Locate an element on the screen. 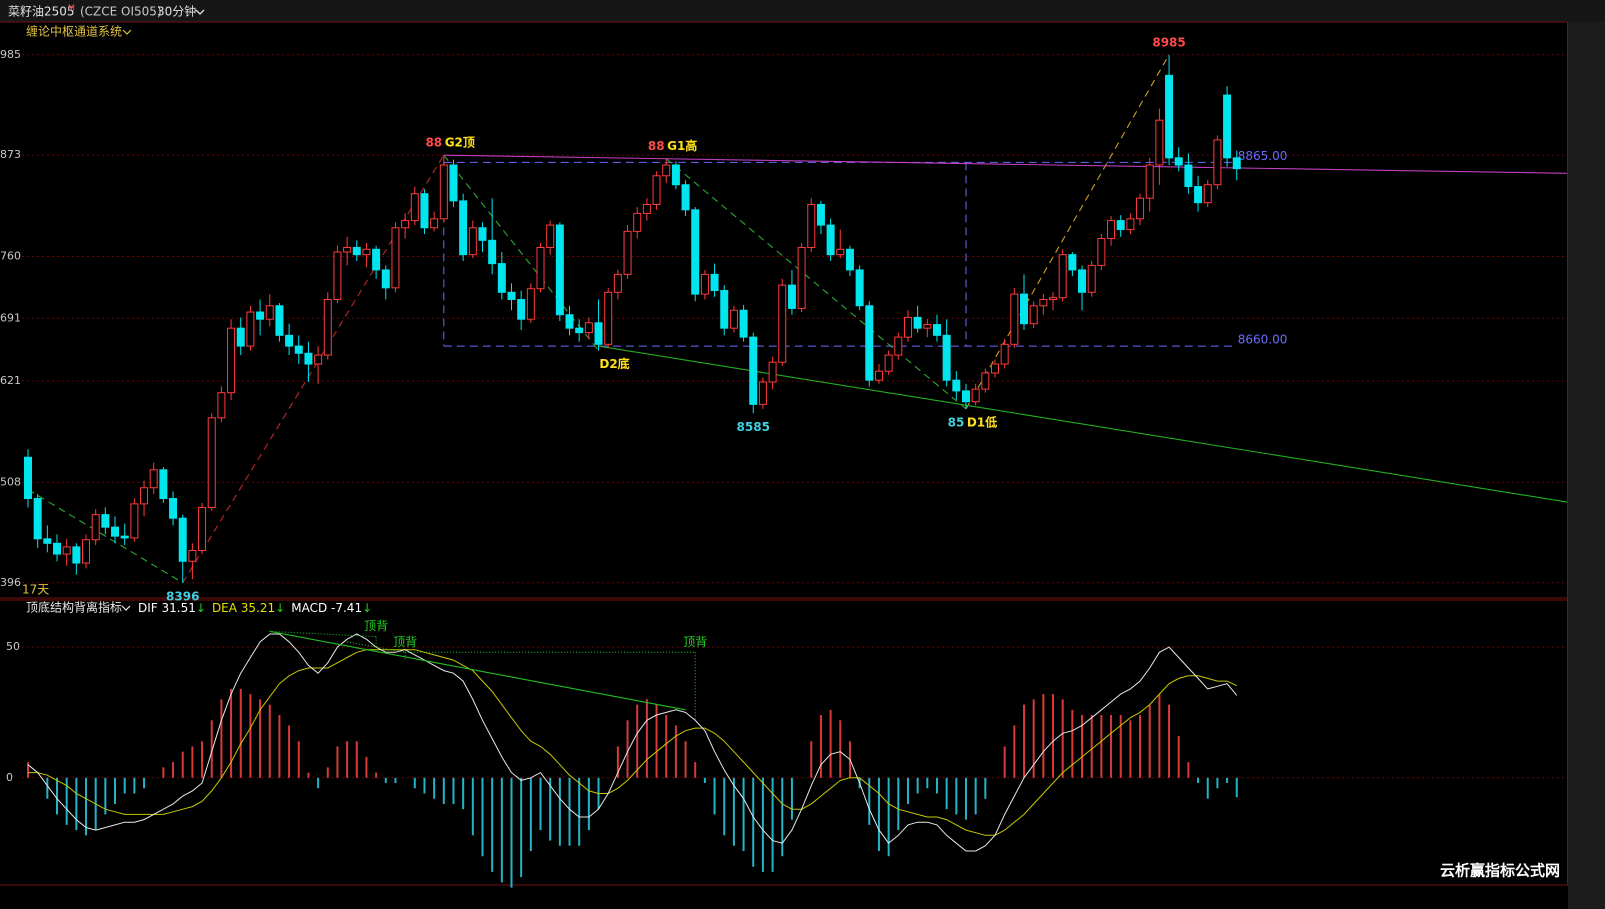 The image size is (1605, 909). divergence-trend is located at coordinates (477, 670).